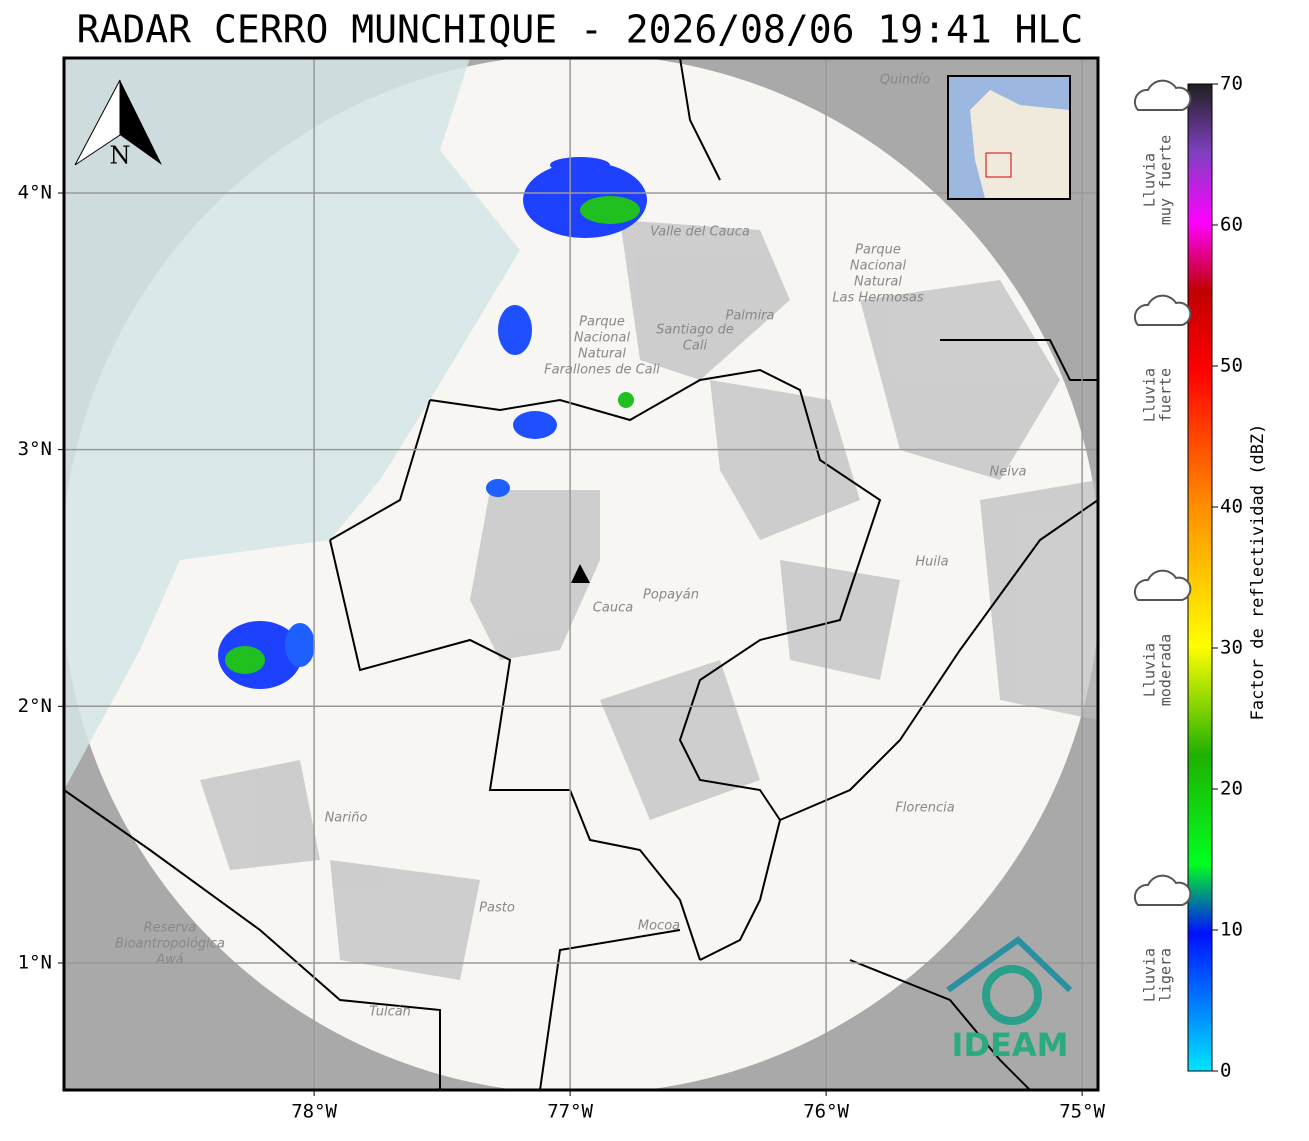  I want to click on rain-label: muy fuerte, so click(1166, 180).